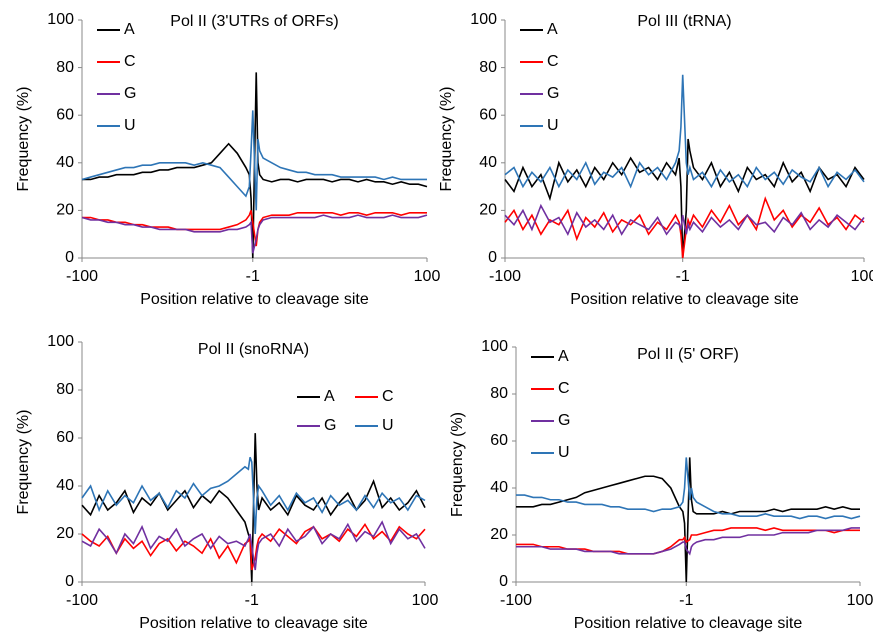  Describe the element at coordinates (254, 21) in the screenshot. I see `chart-title: Pol II (3'UTRs of ORFs)` at that location.